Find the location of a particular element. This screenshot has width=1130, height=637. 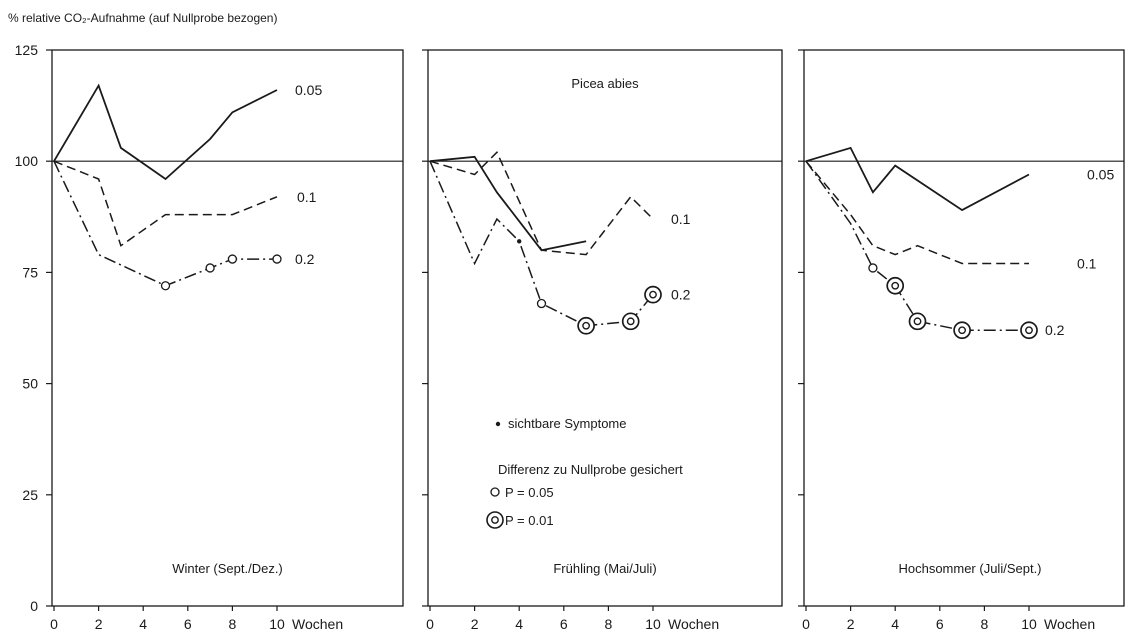

y-tick-label: 75 is located at coordinates (30, 272).